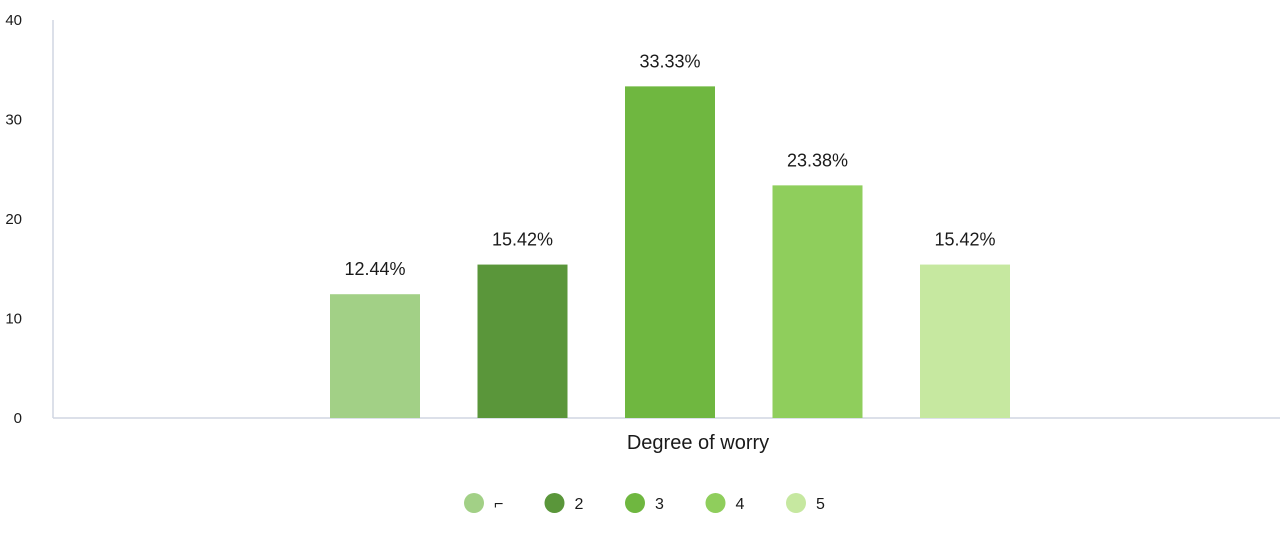 This screenshot has height=535, width=1280. Describe the element at coordinates (820, 504) in the screenshot. I see `legend-label-5: 5` at that location.